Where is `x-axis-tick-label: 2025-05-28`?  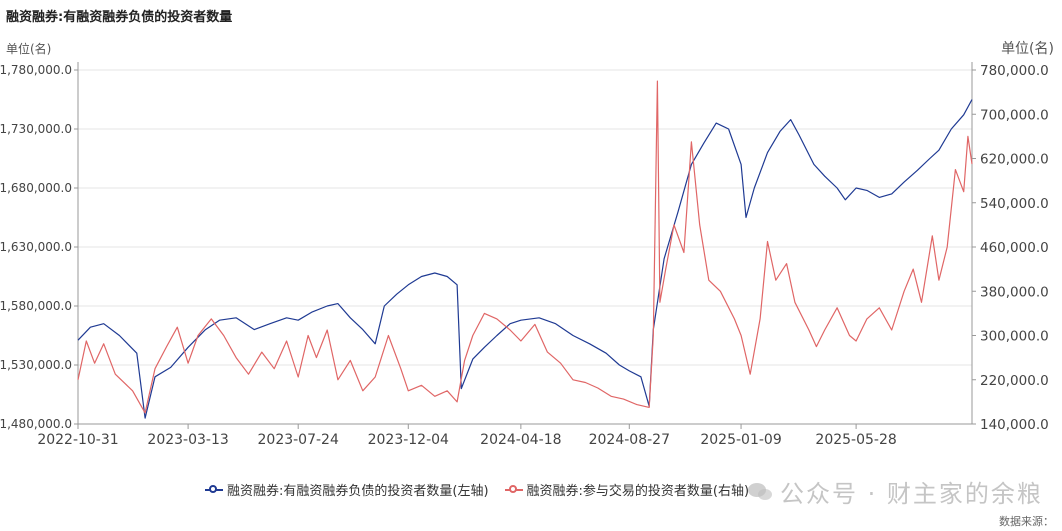
x-axis-tick-label: 2025-05-28 is located at coordinates (855, 440).